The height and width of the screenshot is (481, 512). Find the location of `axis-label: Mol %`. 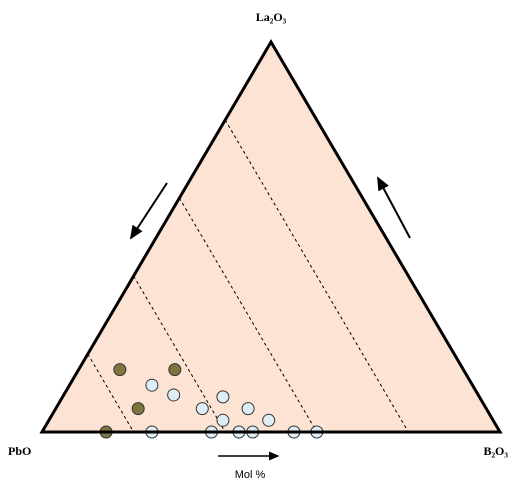

axis-label: Mol % is located at coordinates (250, 475).